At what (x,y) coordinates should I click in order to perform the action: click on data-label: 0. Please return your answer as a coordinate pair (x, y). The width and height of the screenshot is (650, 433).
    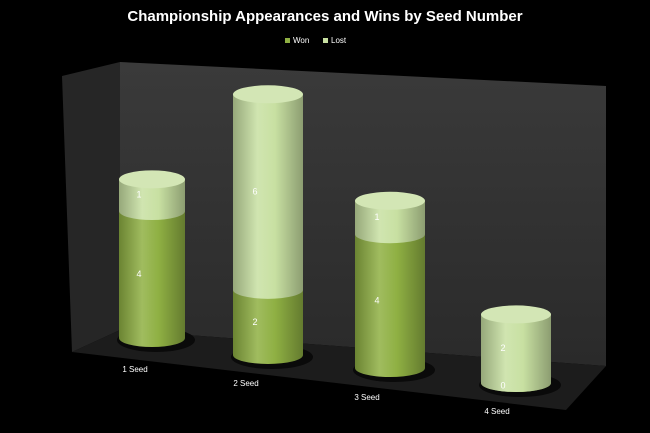
    Looking at the image, I should click on (502, 385).